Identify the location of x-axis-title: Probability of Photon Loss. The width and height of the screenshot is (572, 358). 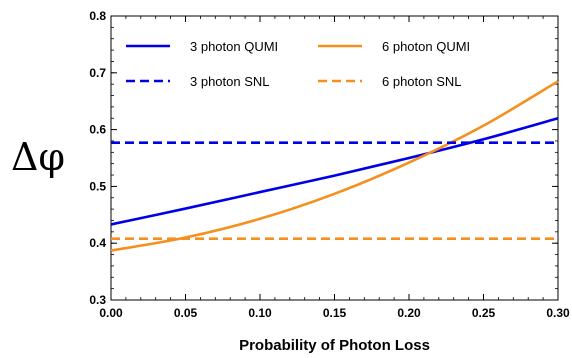
(334, 345).